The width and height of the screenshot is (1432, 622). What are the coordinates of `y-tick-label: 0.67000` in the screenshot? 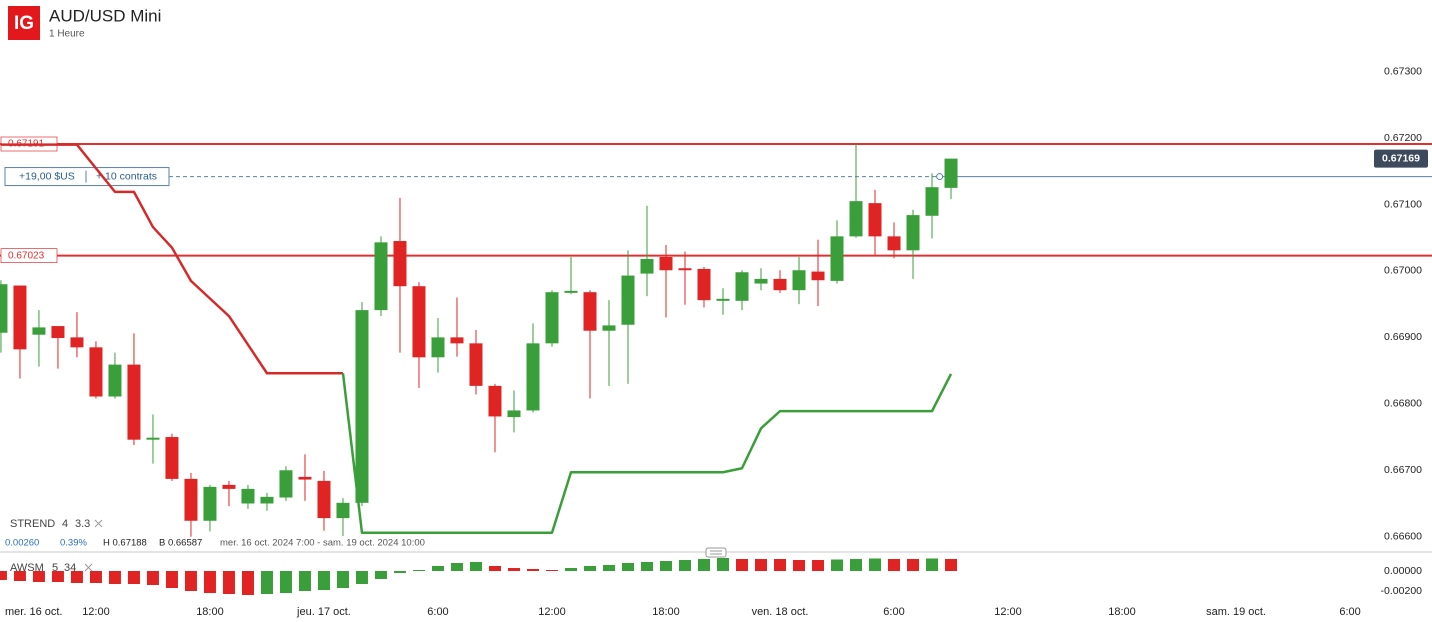 It's located at (1403, 271).